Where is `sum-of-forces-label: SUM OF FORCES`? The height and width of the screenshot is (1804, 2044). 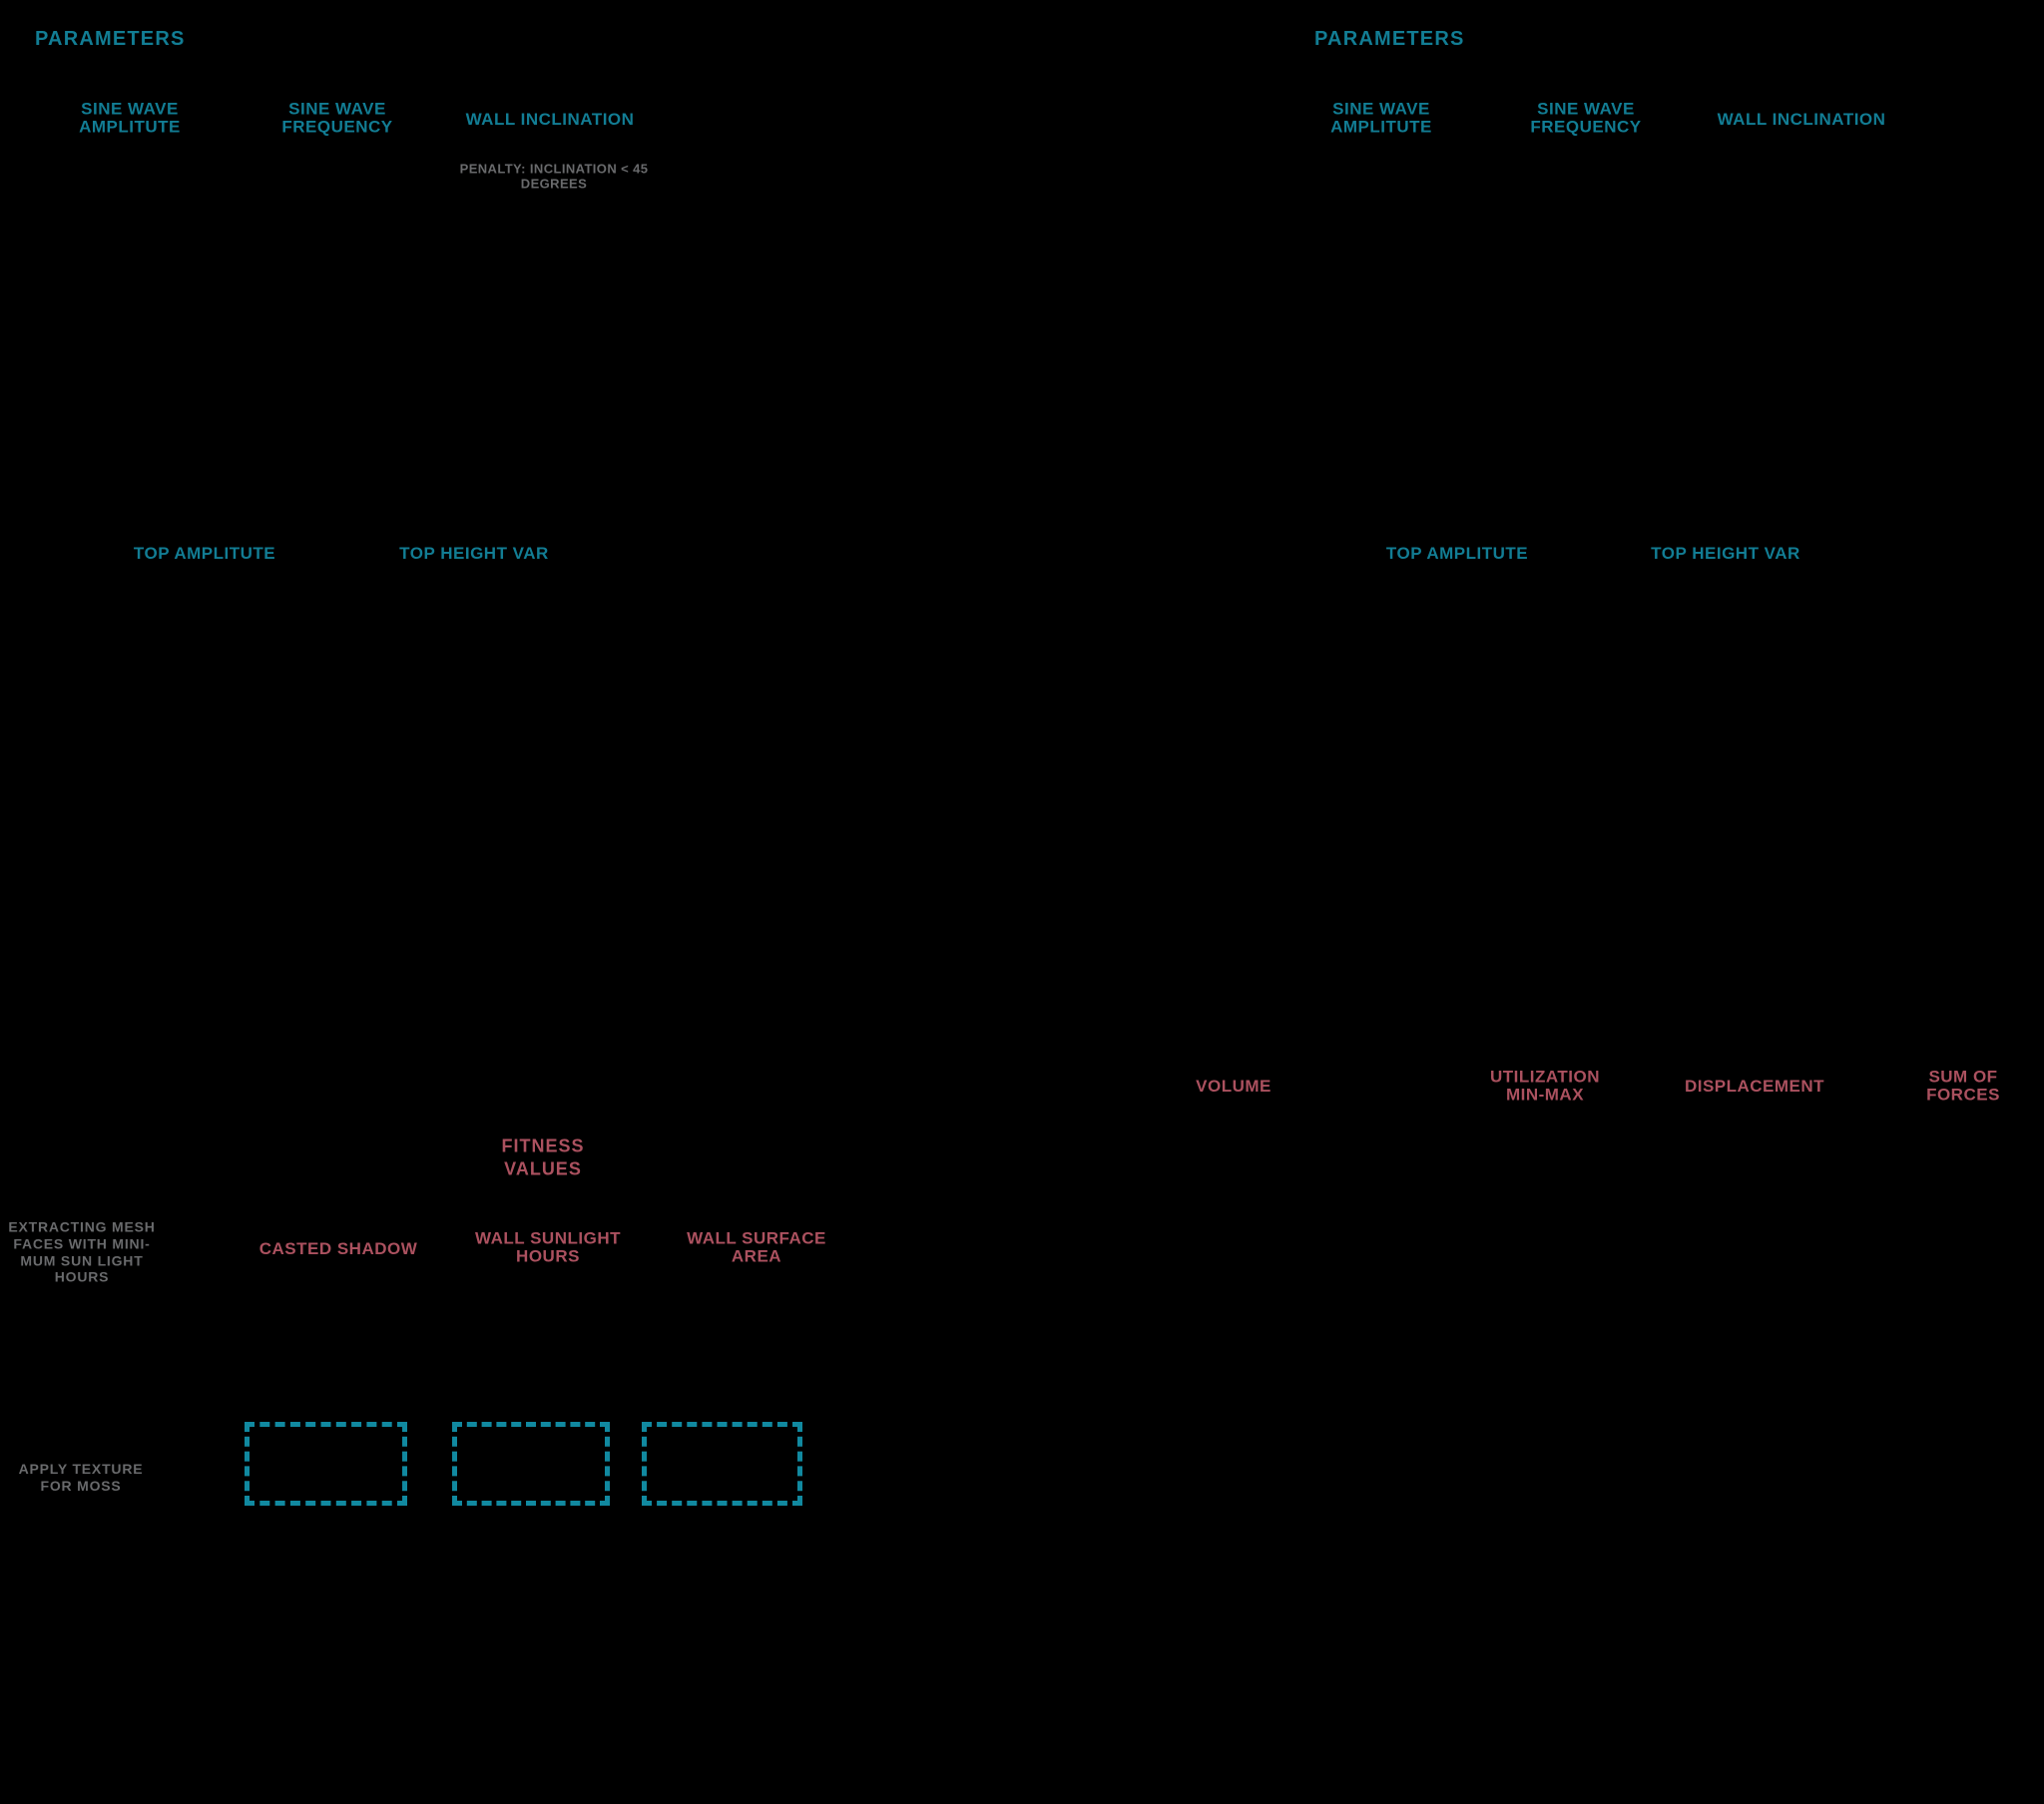 sum-of-forces-label: SUM OF FORCES is located at coordinates (1963, 1086).